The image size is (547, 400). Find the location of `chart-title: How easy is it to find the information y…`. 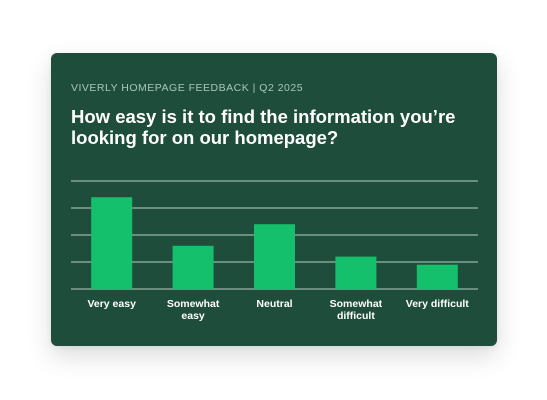

chart-title: How easy is it to find the information y… is located at coordinates (263, 127).